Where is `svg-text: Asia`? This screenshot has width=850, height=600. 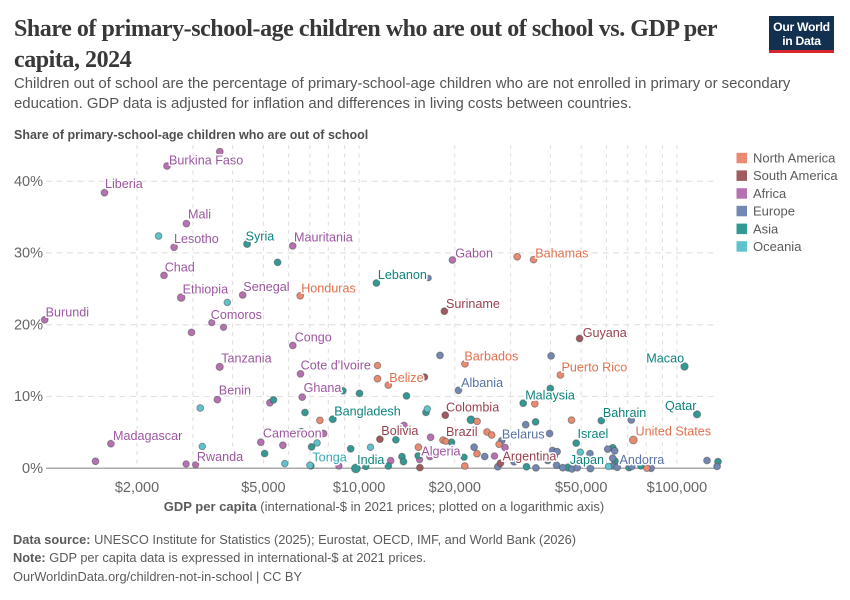 svg-text: Asia is located at coordinates (766, 228).